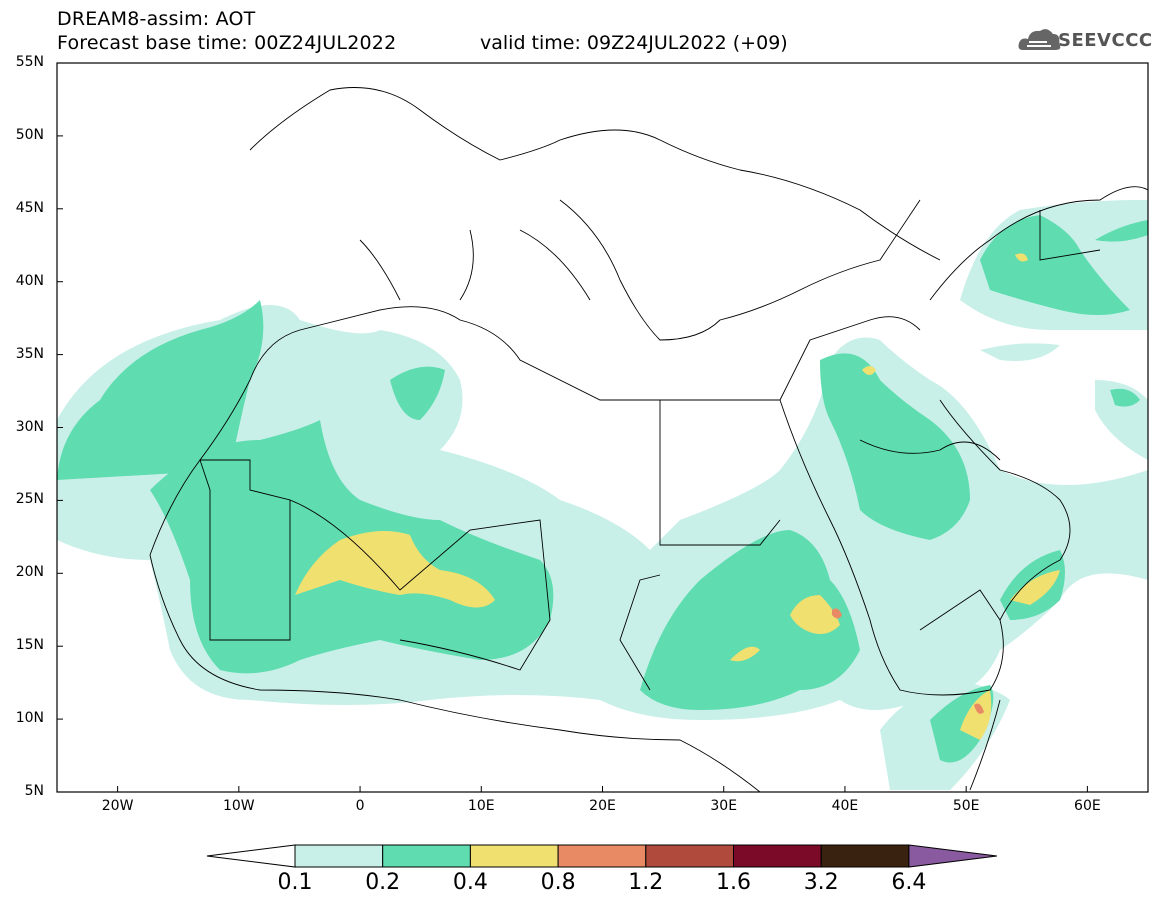 The height and width of the screenshot is (905, 1165). I want to click on seevccc-cloud-logo-icon, so click(1039, 39).